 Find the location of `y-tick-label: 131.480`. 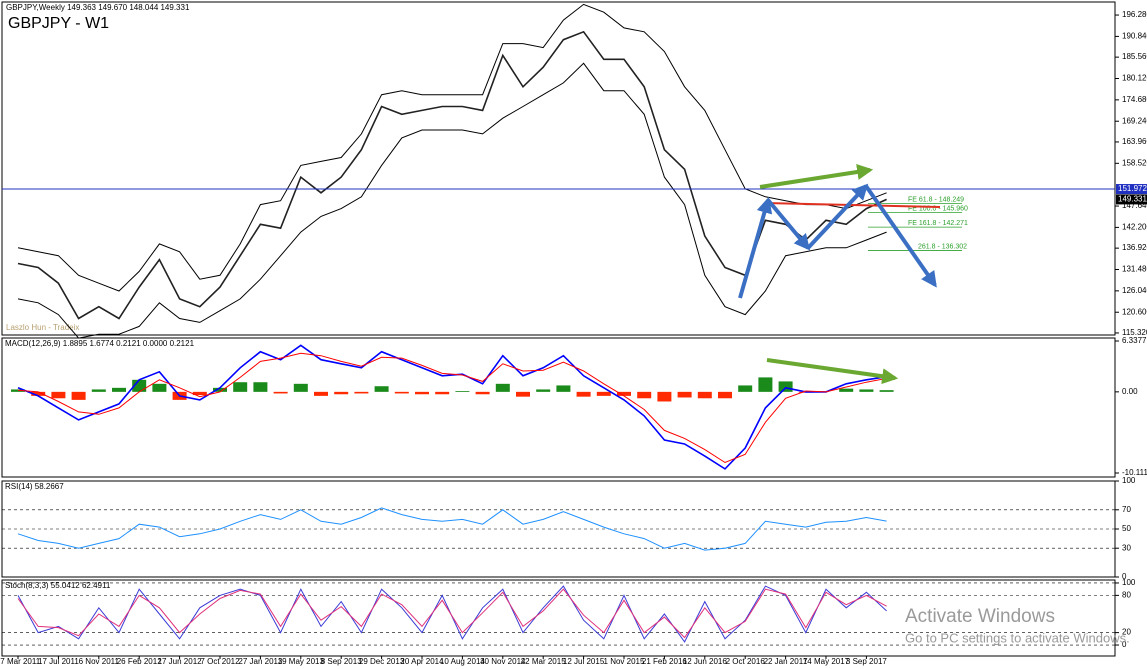

y-tick-label: 131.480 is located at coordinates (1134, 269).